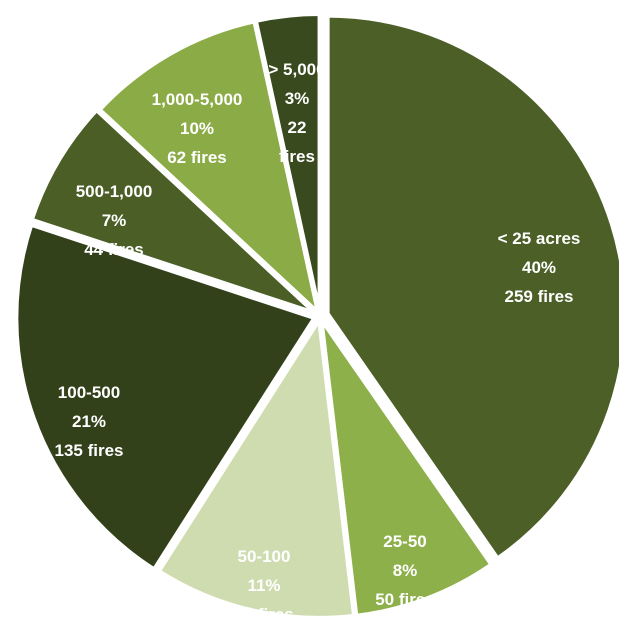 This screenshot has width=619, height=625. Describe the element at coordinates (264, 556) in the screenshot. I see `slice-label-category: 50-100` at that location.